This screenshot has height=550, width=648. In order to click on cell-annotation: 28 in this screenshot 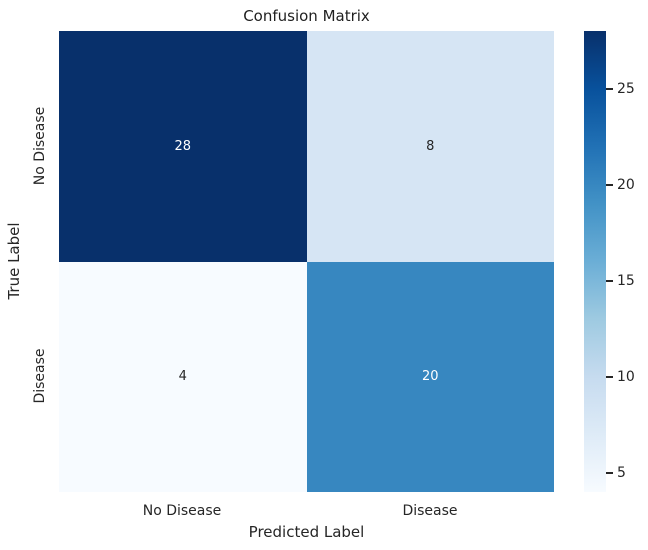, I will do `click(183, 146)`.